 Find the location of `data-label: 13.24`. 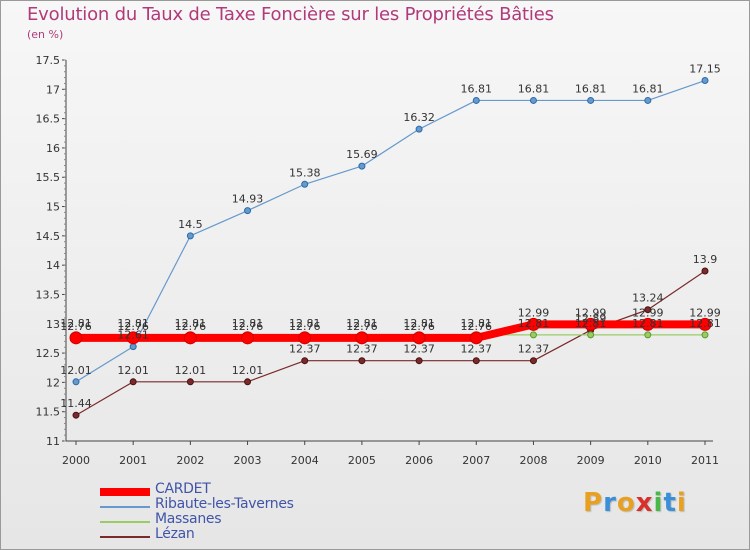

data-label: 13.24 is located at coordinates (648, 298).